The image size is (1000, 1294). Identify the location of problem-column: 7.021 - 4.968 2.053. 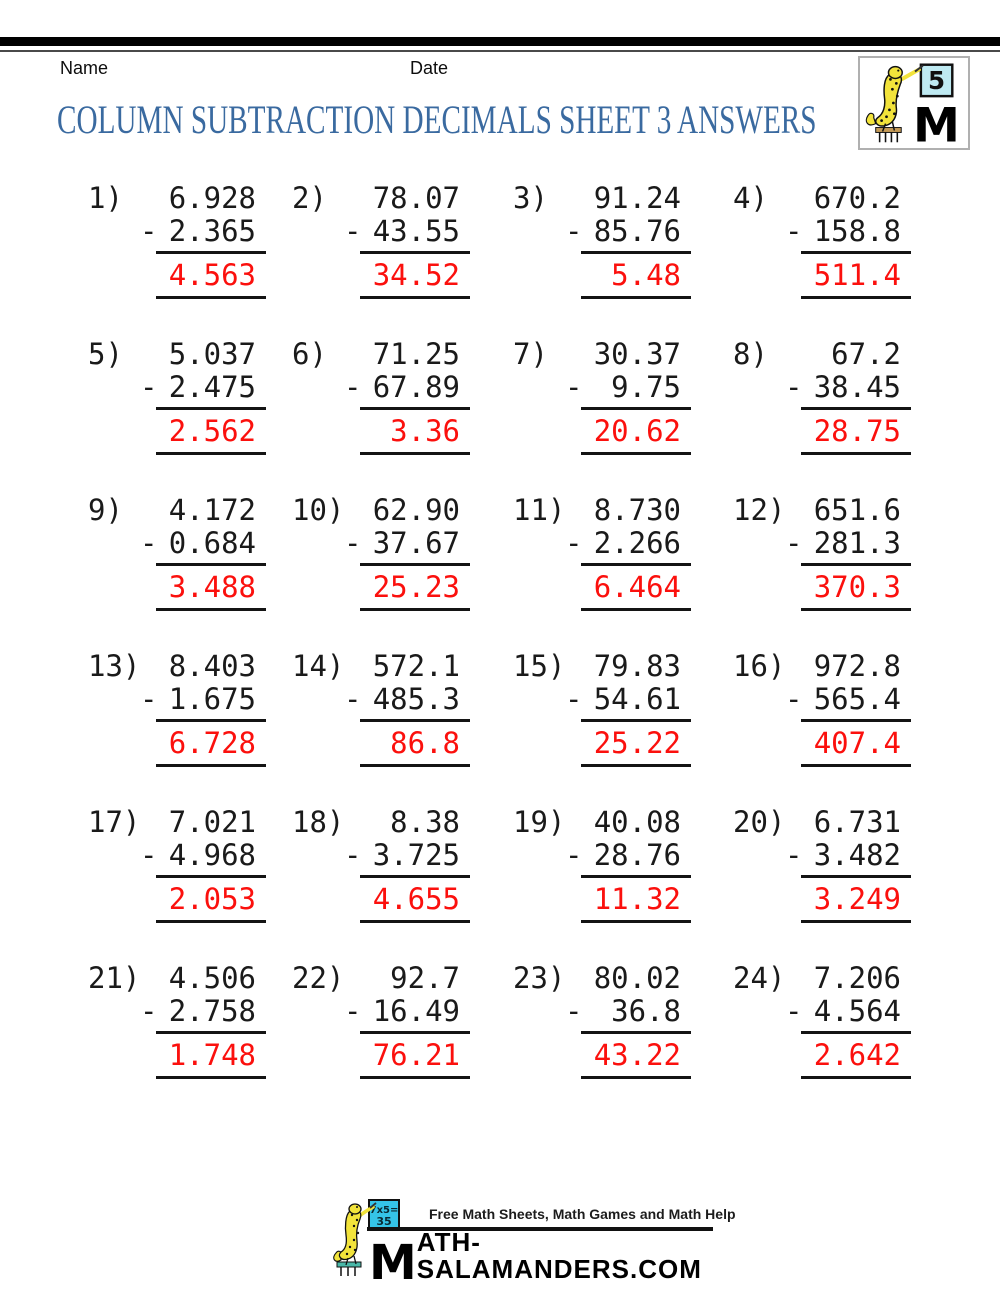
(203, 864).